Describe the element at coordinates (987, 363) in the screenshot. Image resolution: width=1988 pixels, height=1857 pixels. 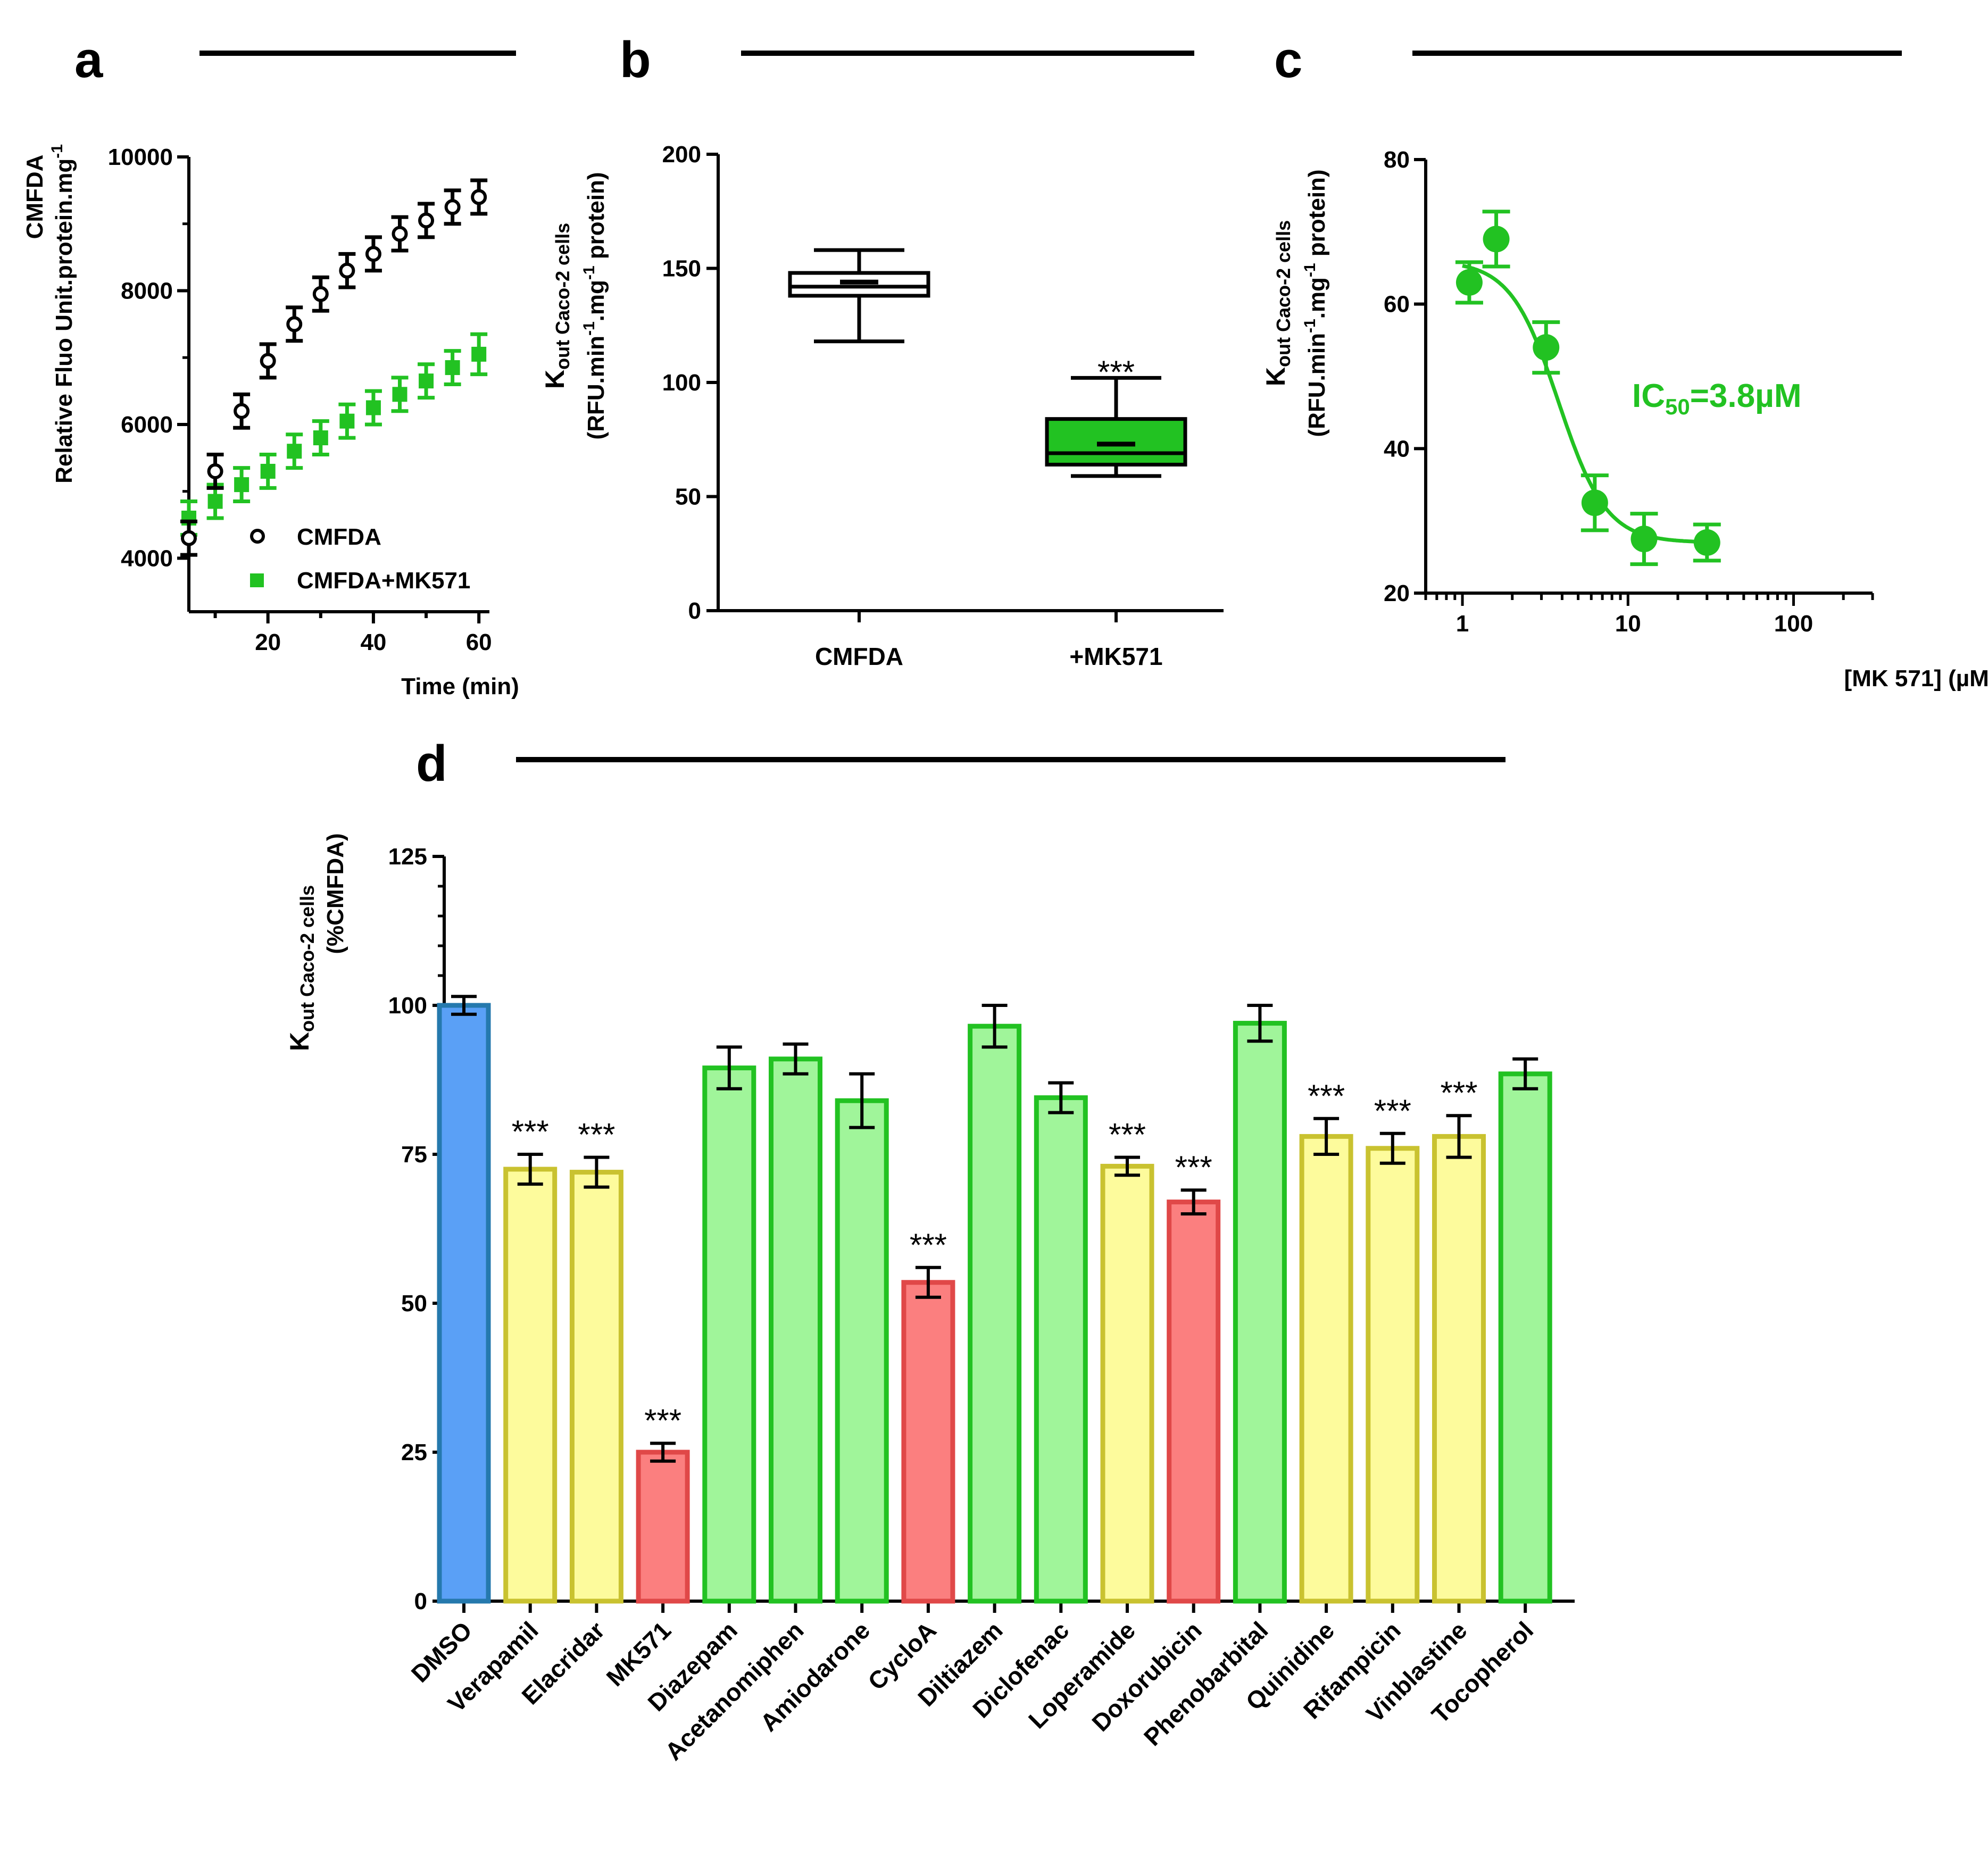
I see `panel-b-box-marks` at that location.